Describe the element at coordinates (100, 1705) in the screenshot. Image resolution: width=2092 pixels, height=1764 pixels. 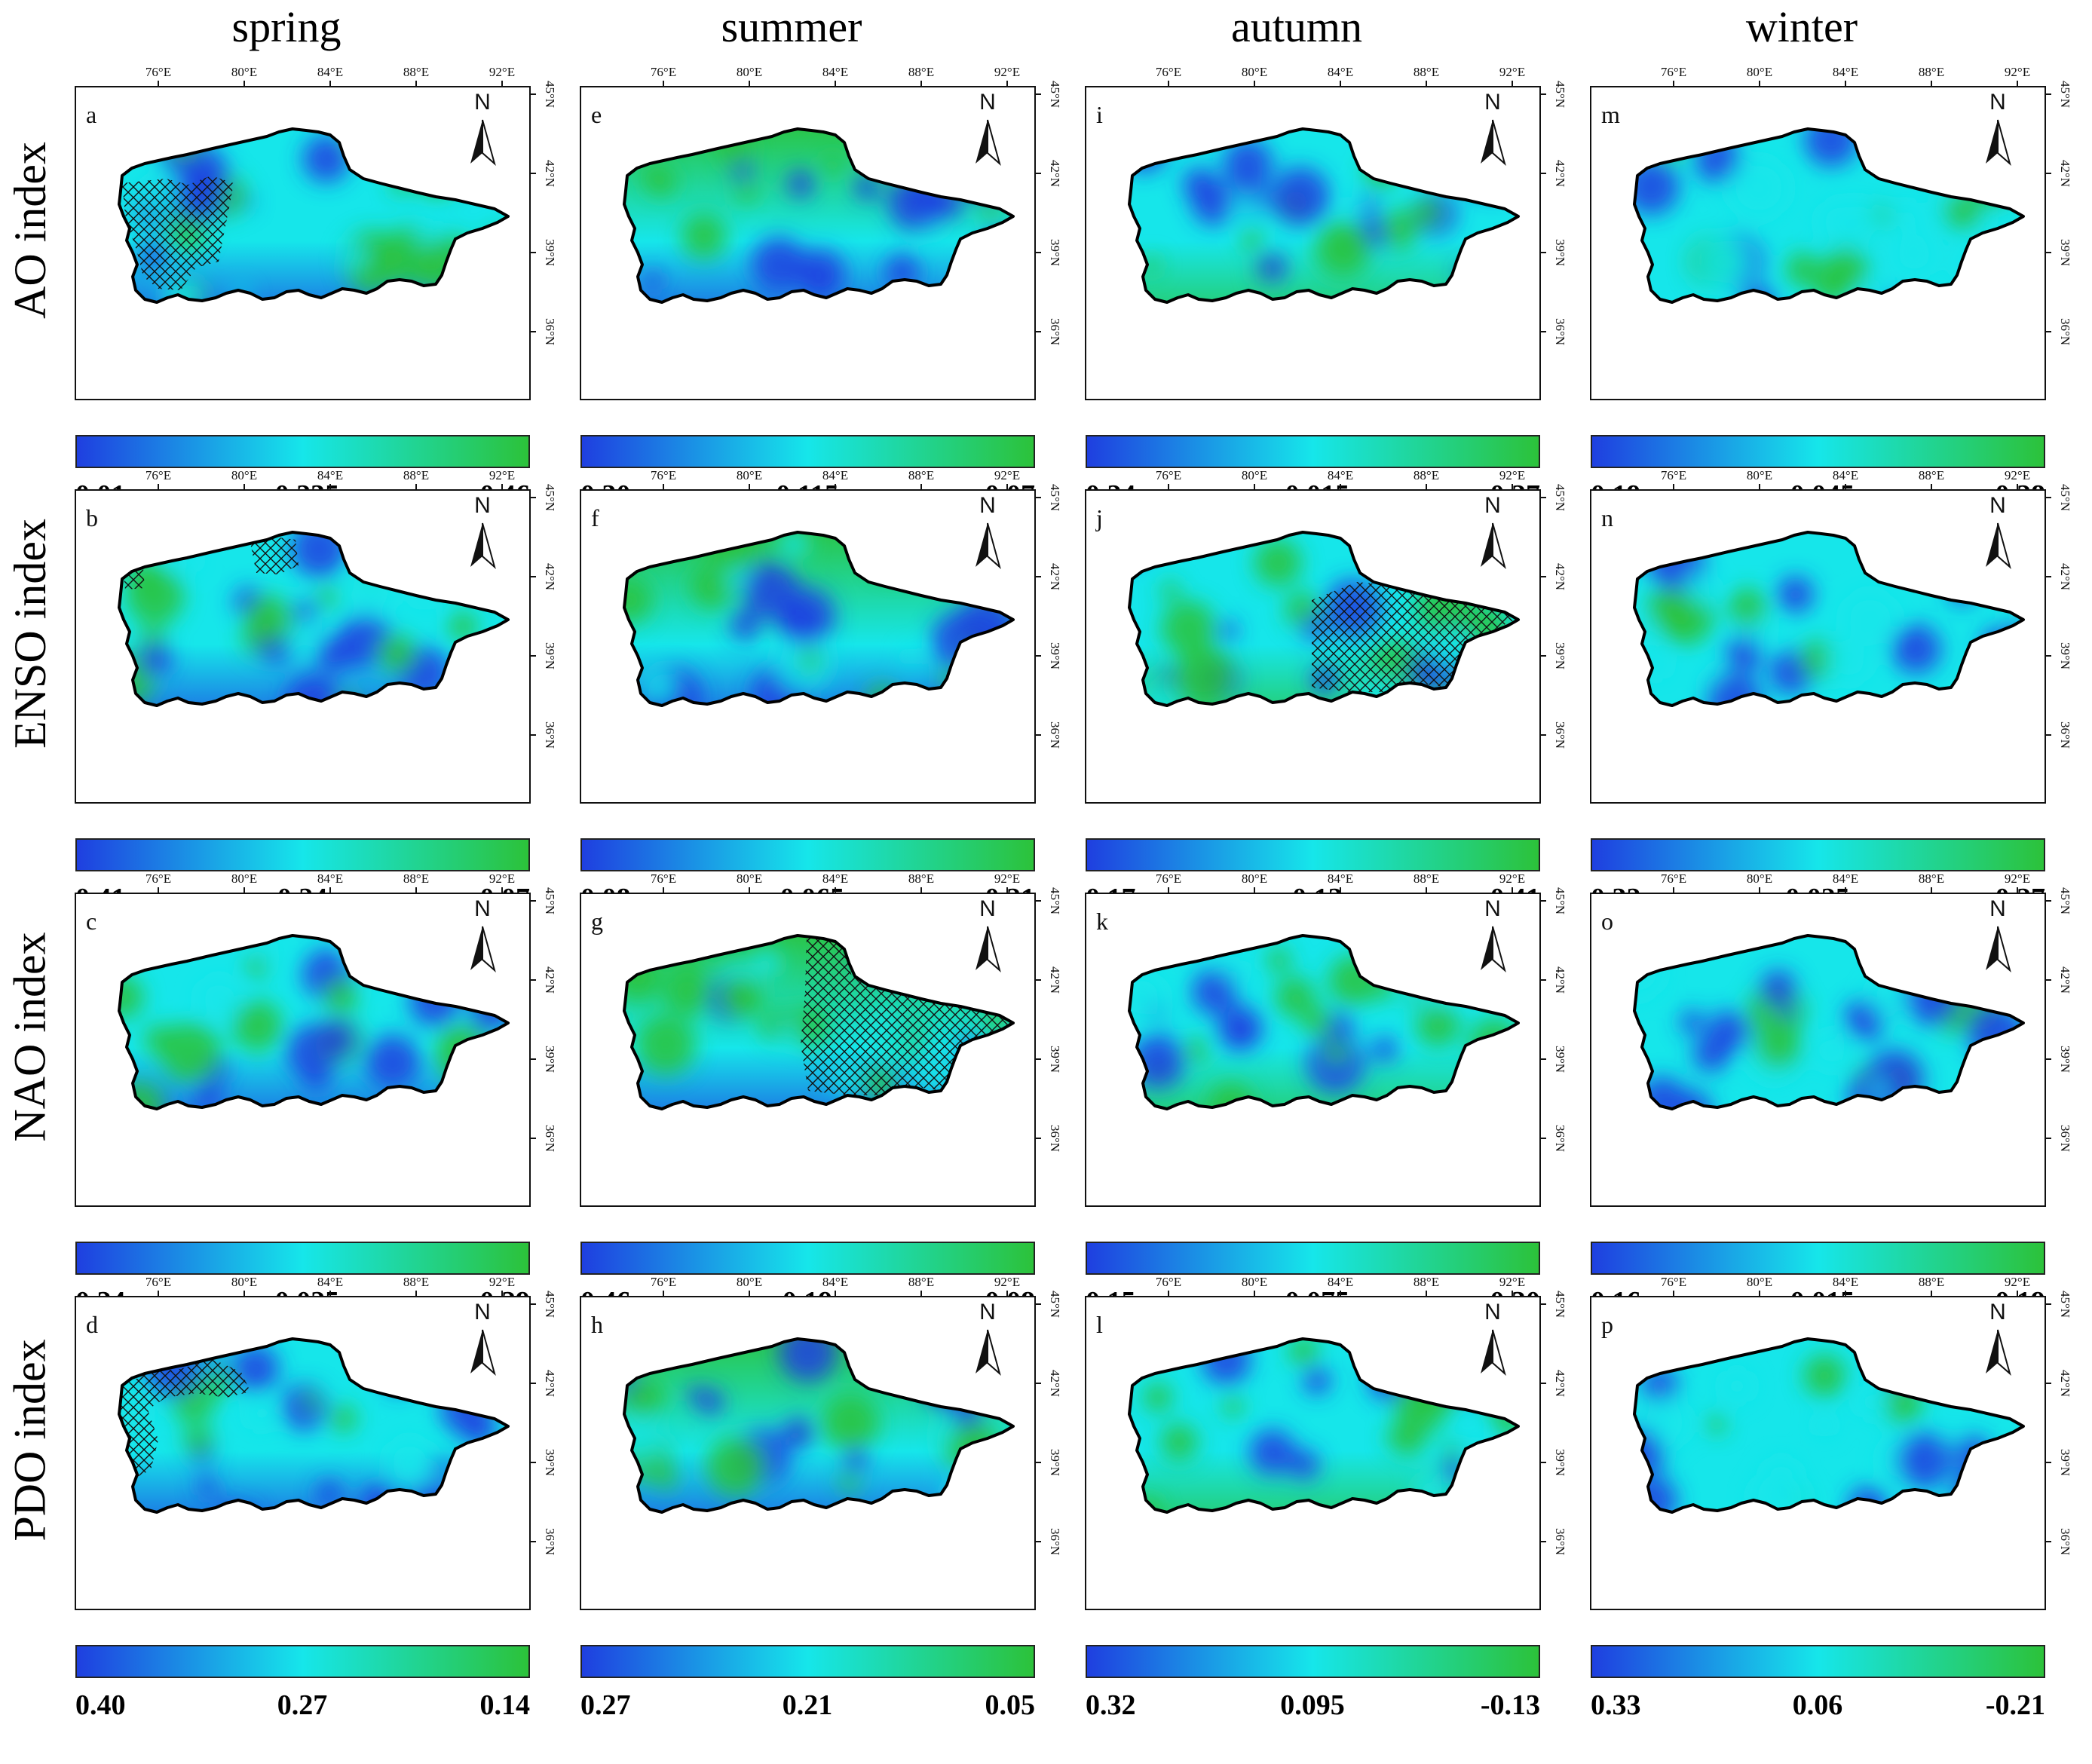
I see `colorbar-min-label: 0.40` at that location.